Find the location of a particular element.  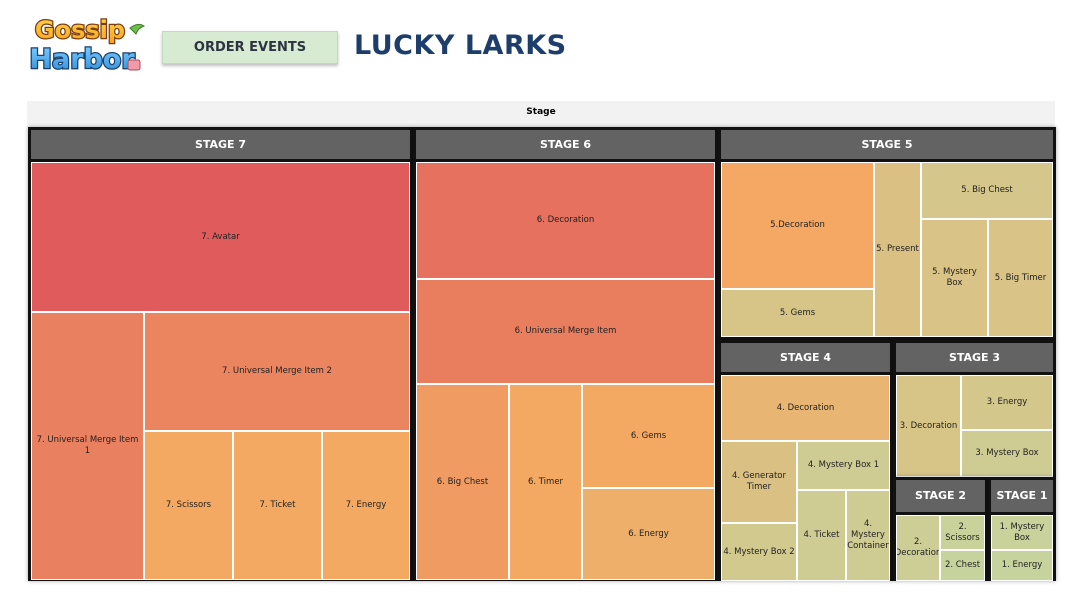

treemap-cell-5-present: 5. Present is located at coordinates (897, 249).